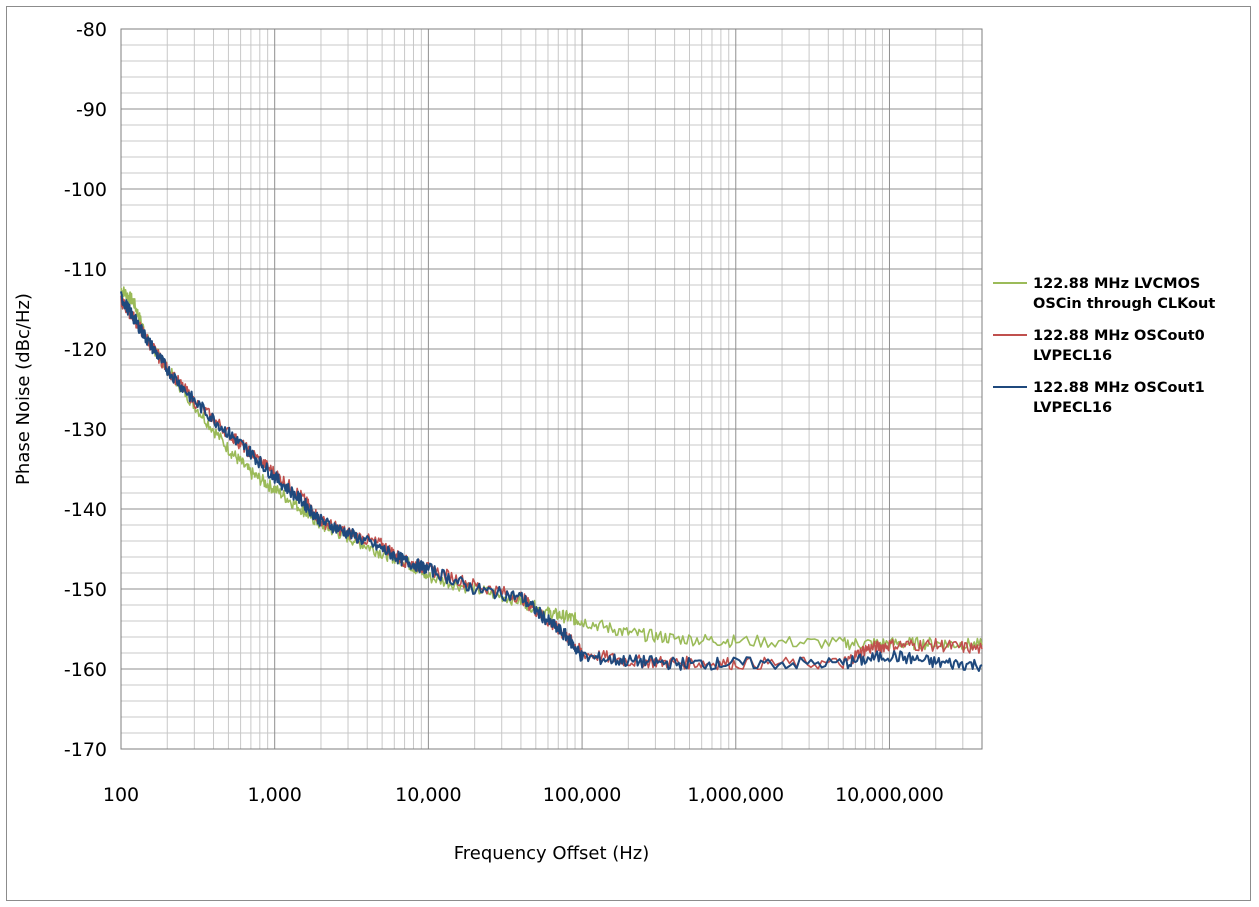 Image resolution: width=1259 pixels, height=907 pixels. What do you see at coordinates (85, 670) in the screenshot?
I see `y-tick-label: -160` at bounding box center [85, 670].